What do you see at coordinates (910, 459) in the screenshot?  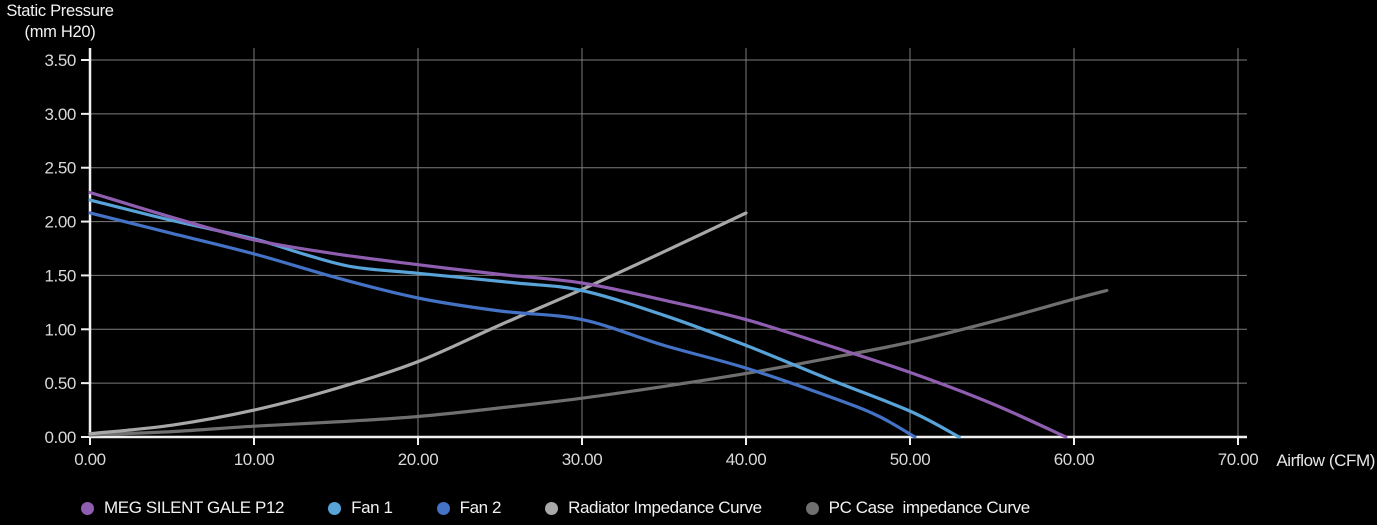 I see `x-tick-label: 50.00` at bounding box center [910, 459].